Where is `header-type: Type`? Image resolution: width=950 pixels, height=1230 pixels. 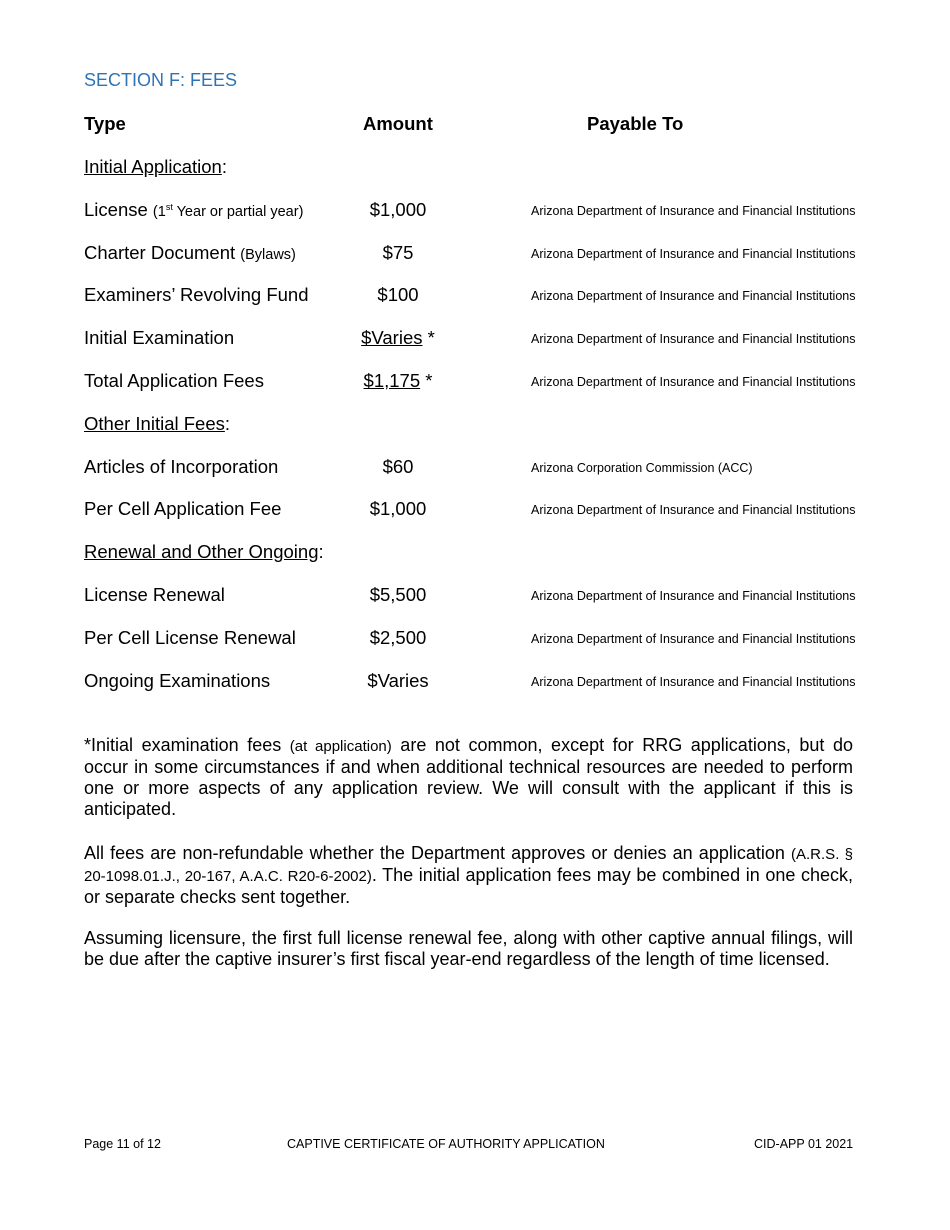
header-type: Type is located at coordinates (105, 123).